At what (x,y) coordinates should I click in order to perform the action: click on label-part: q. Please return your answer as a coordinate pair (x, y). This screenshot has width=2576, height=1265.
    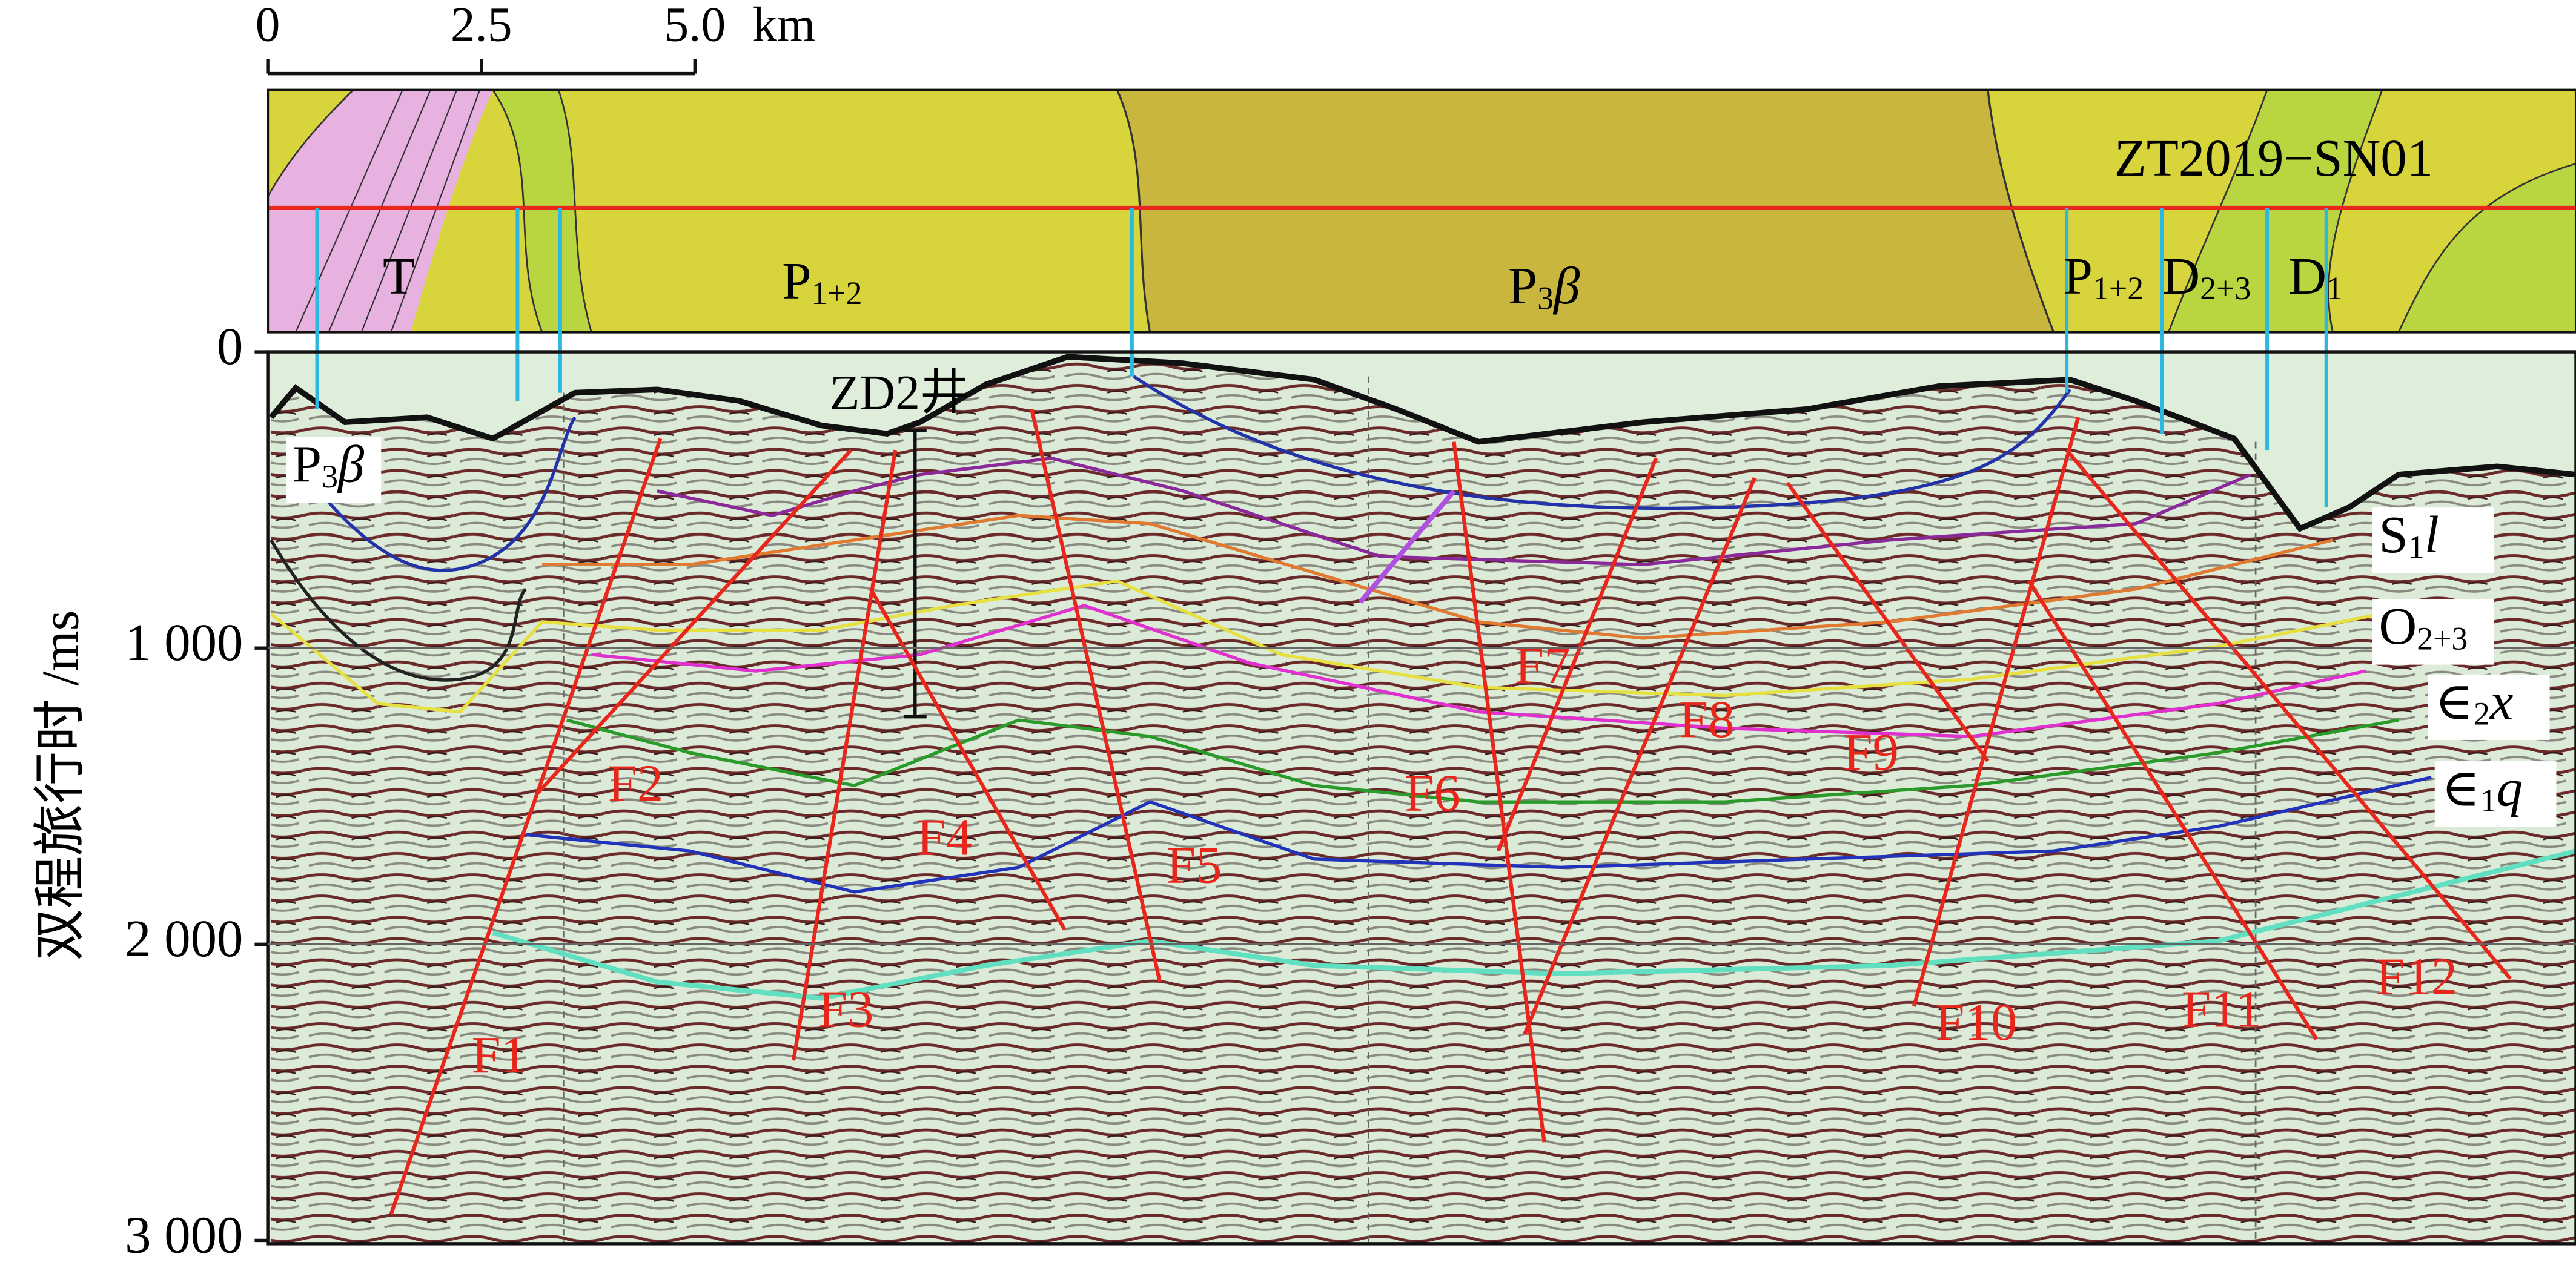
    Looking at the image, I should click on (2510, 788).